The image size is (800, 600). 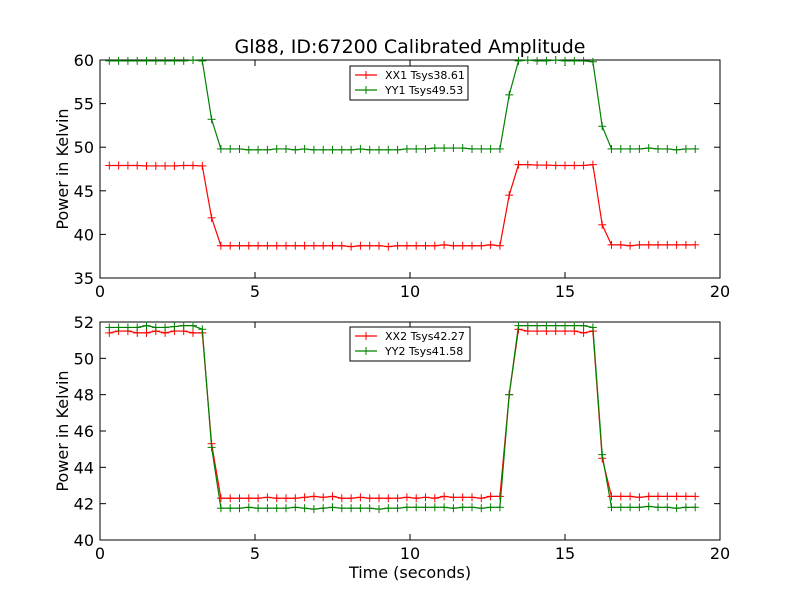 I want to click on y-tick-label: 40, so click(x=84, y=540).